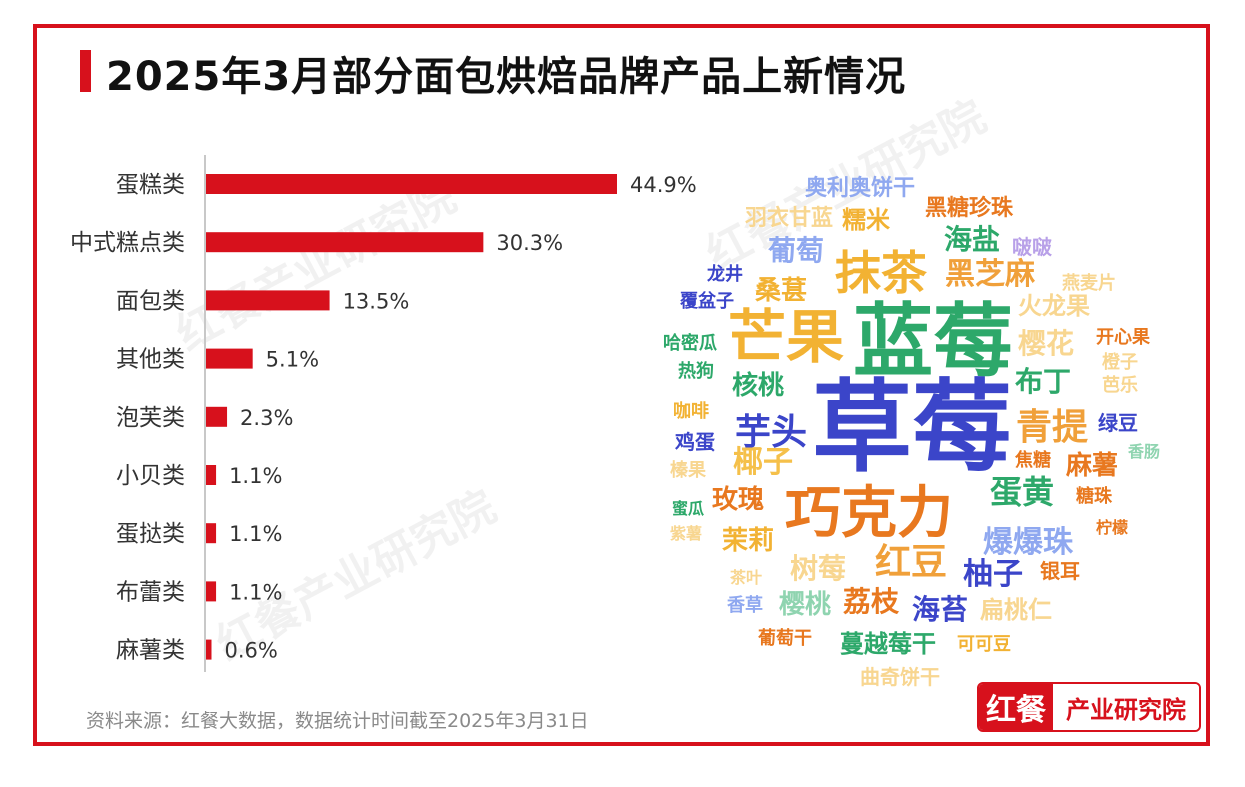 This screenshot has height=787, width=1245. Describe the element at coordinates (266, 418) in the screenshot. I see `value-label: 2.3%` at that location.